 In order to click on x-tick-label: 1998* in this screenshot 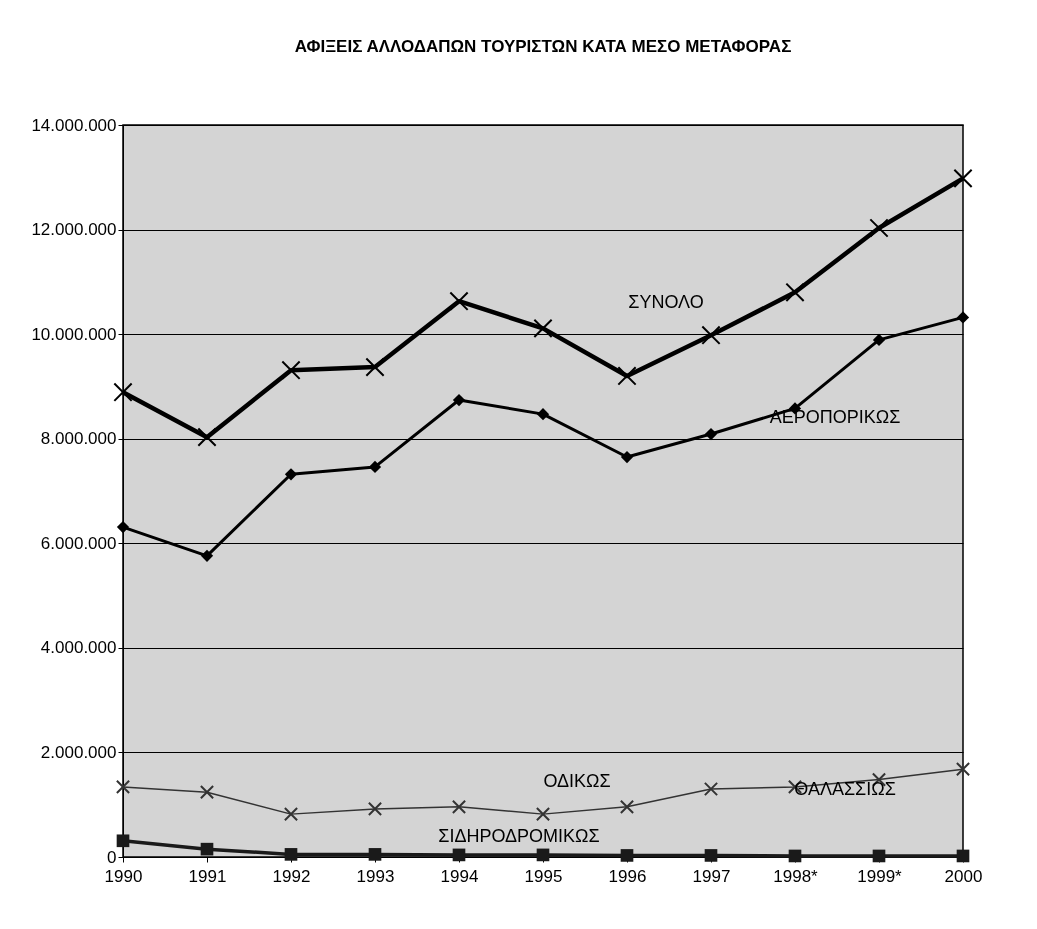, I will do `click(796, 876)`.